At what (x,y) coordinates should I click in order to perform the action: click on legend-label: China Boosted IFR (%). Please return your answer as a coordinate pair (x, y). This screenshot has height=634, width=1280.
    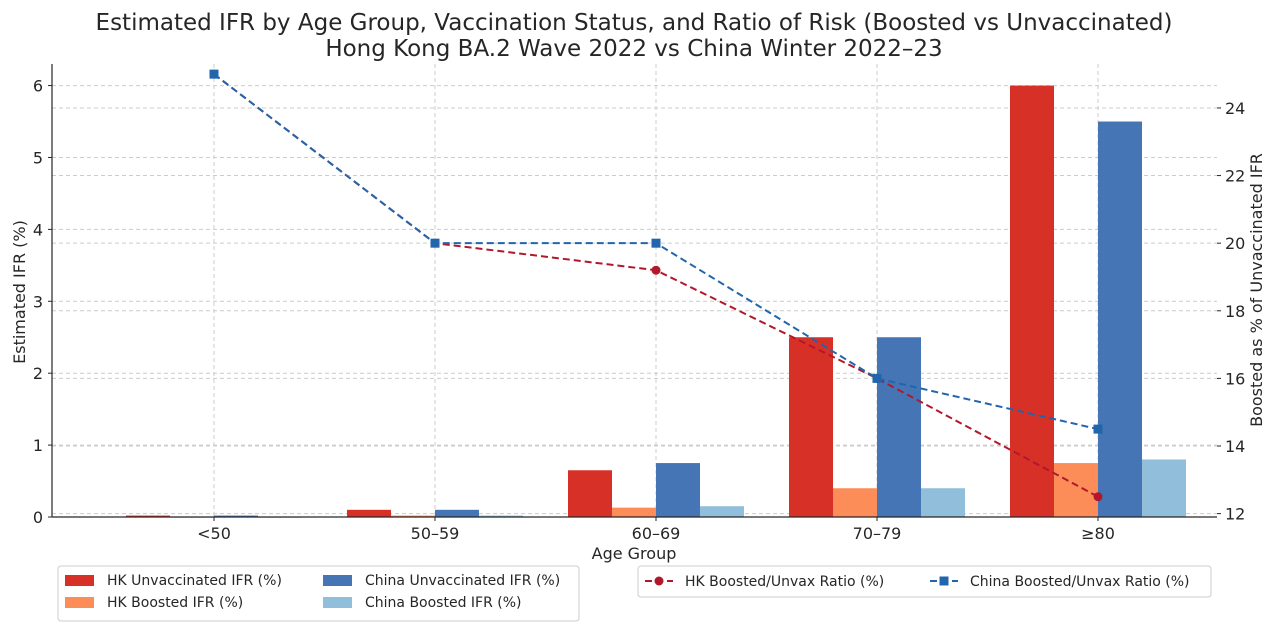
    Looking at the image, I should click on (443, 603).